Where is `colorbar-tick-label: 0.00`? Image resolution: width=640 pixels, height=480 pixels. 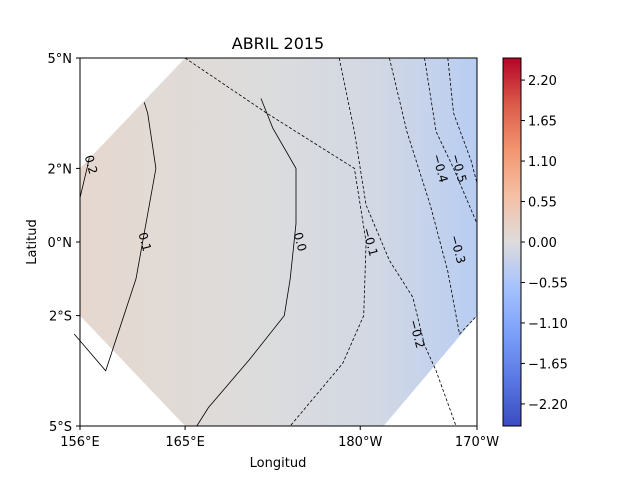 colorbar-tick-label: 0.00 is located at coordinates (542, 243).